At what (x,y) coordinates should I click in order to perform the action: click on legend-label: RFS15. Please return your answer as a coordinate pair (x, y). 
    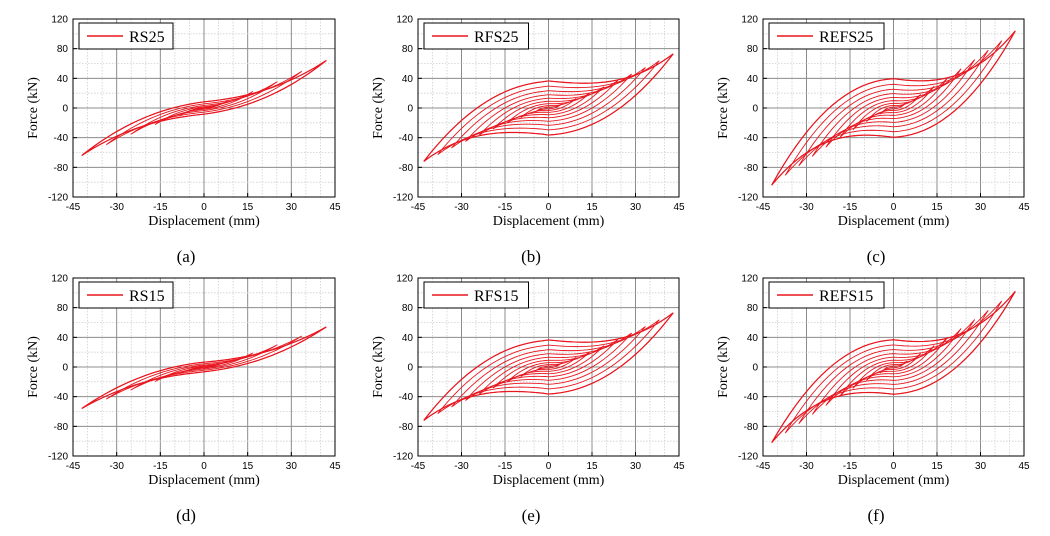
    Looking at the image, I should click on (496, 296).